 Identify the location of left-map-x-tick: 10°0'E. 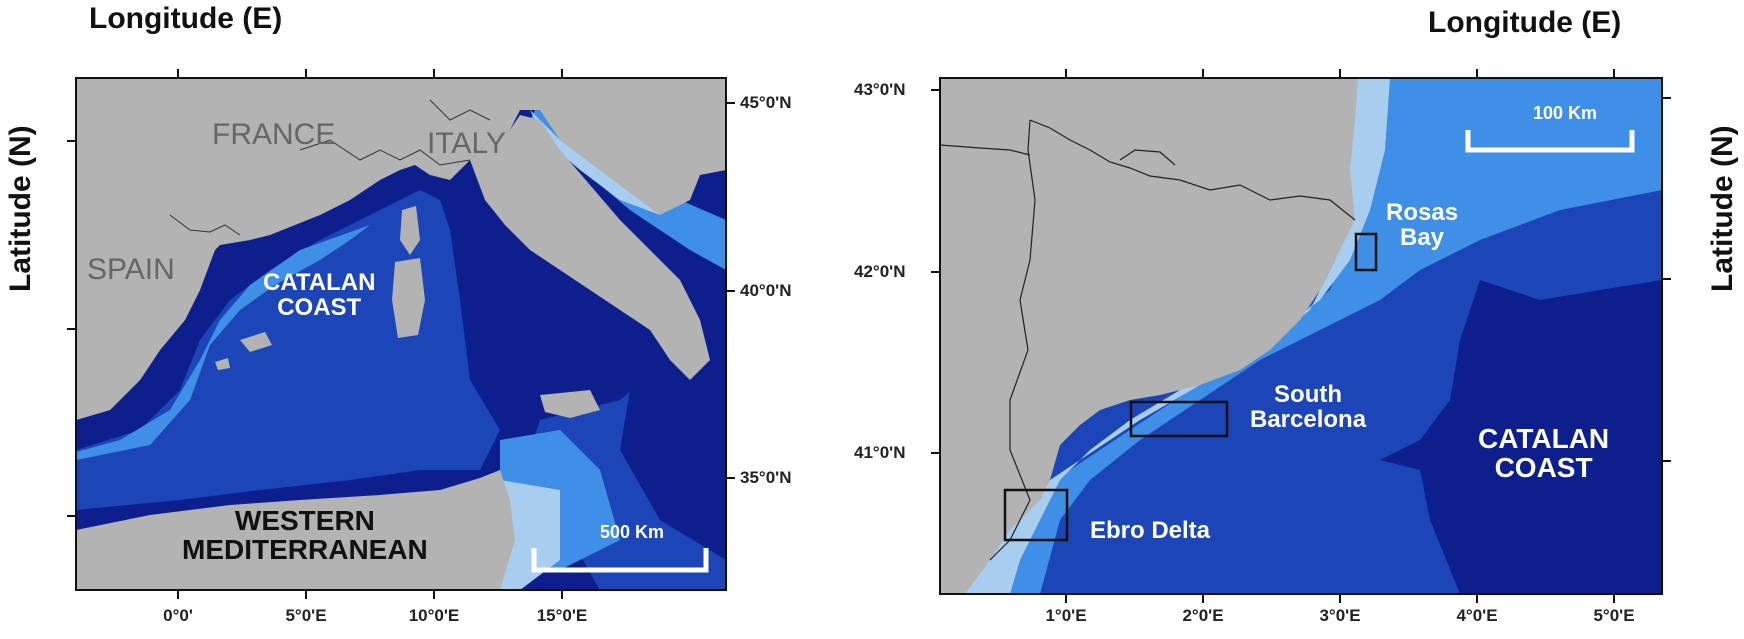
(434, 615).